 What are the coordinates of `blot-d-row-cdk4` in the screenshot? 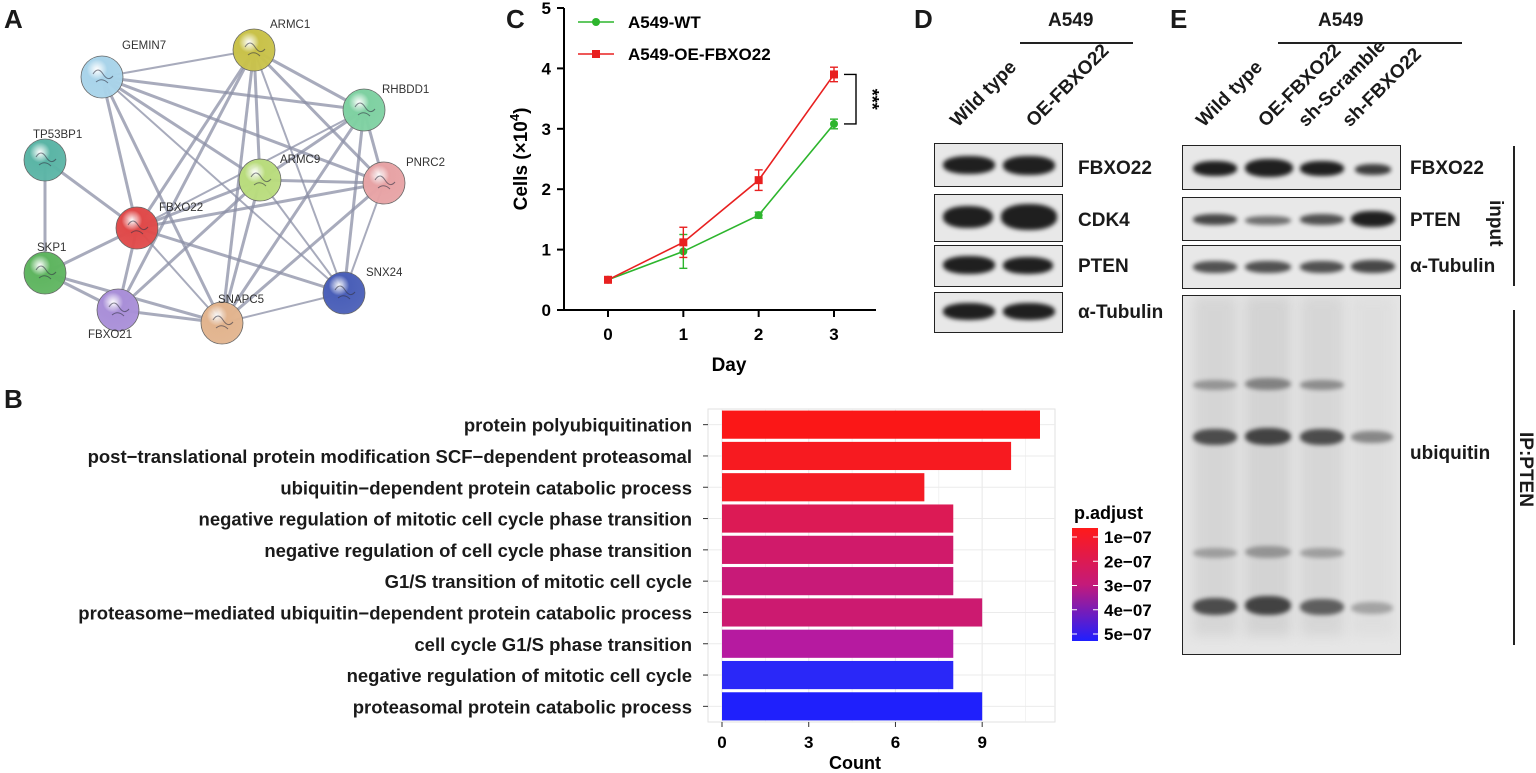 It's located at (998, 218).